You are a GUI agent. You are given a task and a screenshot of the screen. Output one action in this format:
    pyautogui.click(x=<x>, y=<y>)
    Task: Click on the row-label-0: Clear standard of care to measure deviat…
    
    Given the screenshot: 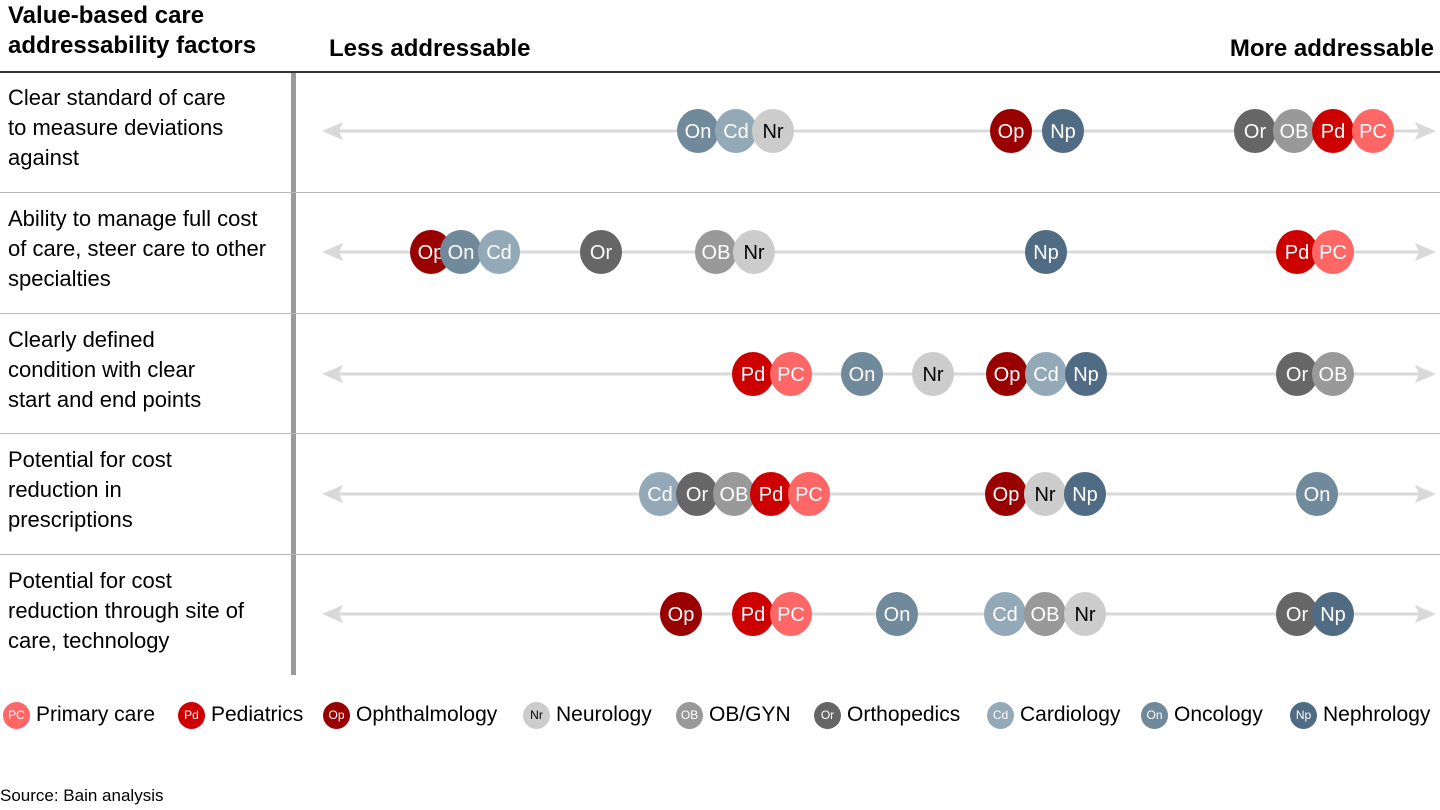 What is the action you would take?
    pyautogui.click(x=117, y=127)
    